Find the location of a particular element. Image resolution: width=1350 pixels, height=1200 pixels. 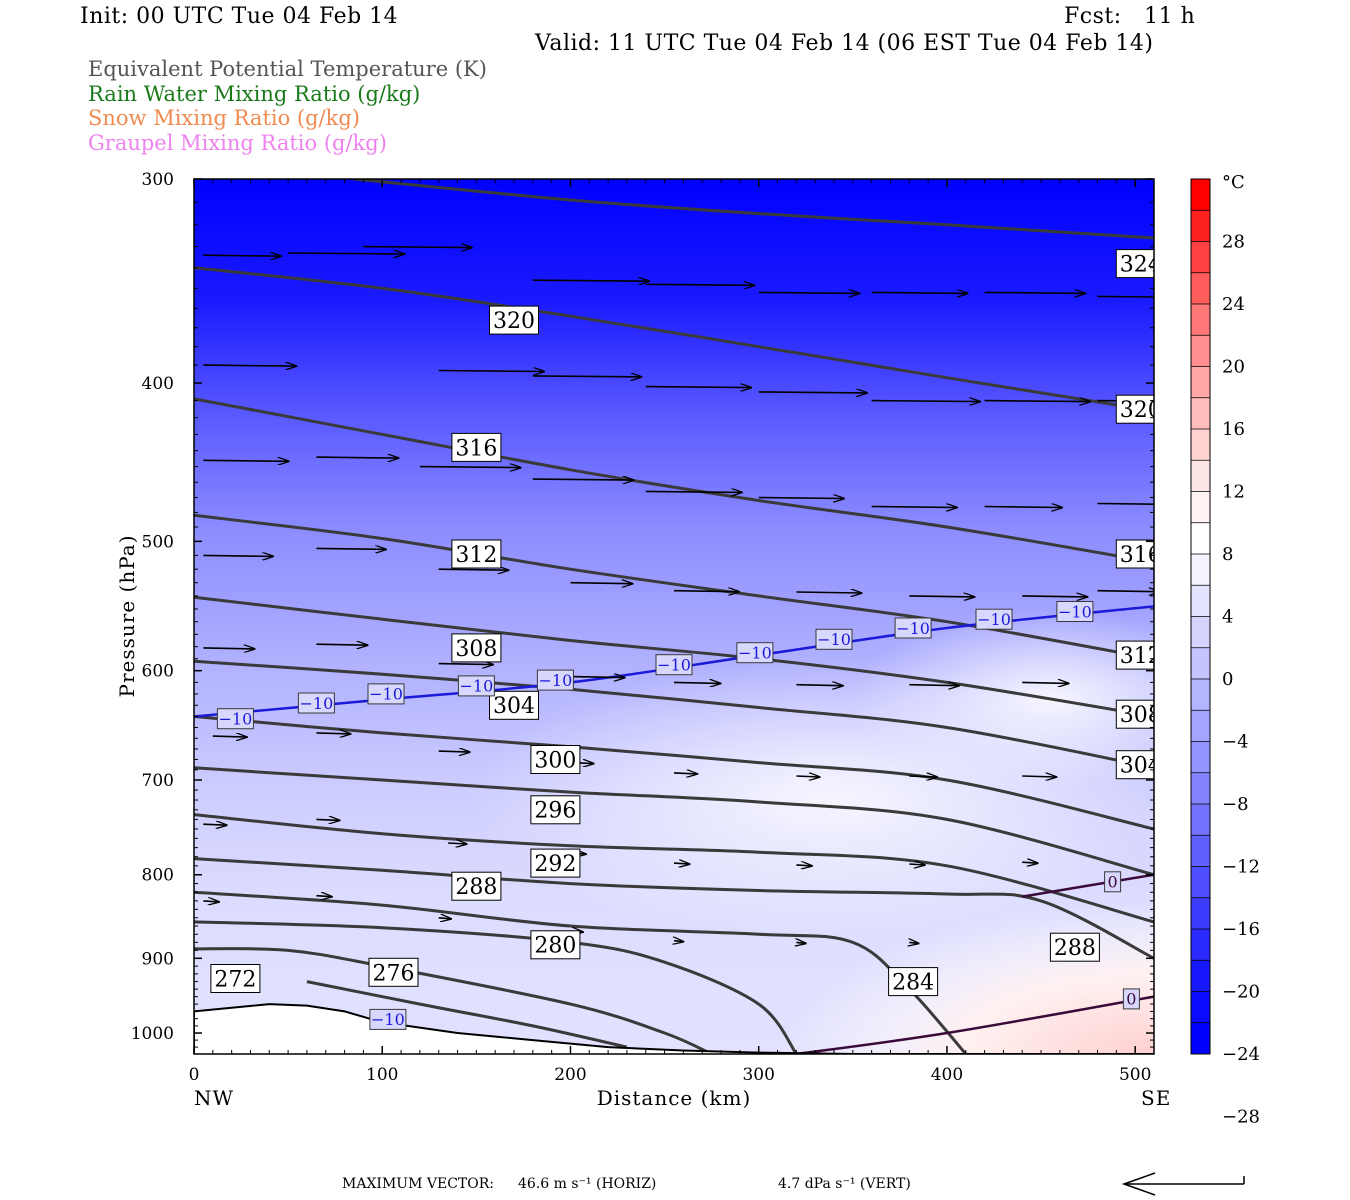

colorbar-tick-label: 24 is located at coordinates (1233, 304).